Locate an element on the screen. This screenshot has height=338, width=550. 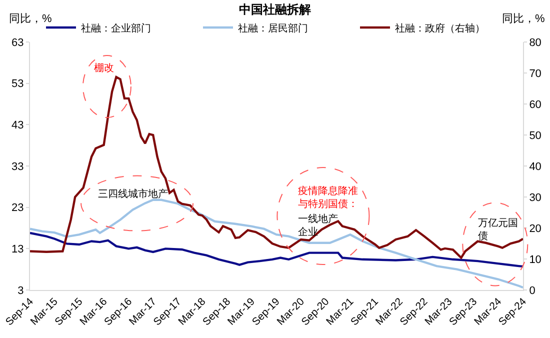
chart-title: 中国社融拆解 is located at coordinates (275, 9).